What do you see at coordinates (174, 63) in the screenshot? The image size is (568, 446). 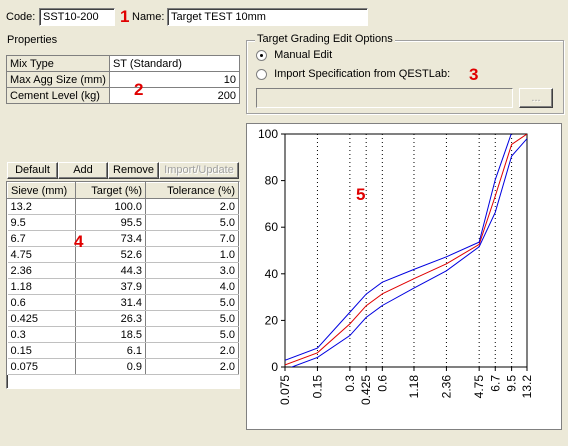 I see `property-value: ST (Standard)` at bounding box center [174, 63].